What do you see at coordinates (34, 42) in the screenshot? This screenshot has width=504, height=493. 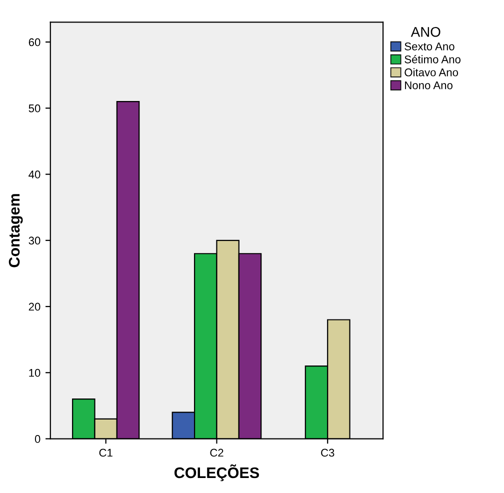 I see `y-tick-label: 60` at bounding box center [34, 42].